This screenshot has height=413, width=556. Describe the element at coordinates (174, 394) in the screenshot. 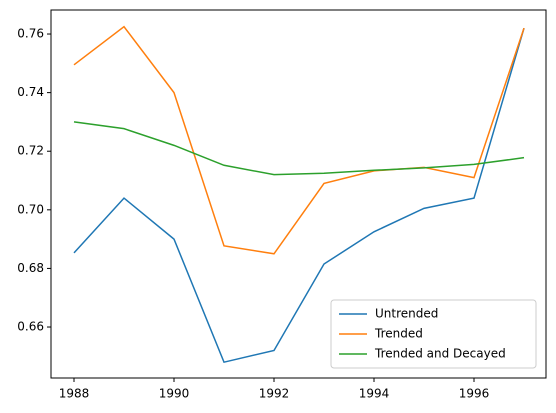

I see `x-tick-label: 1990` at that location.